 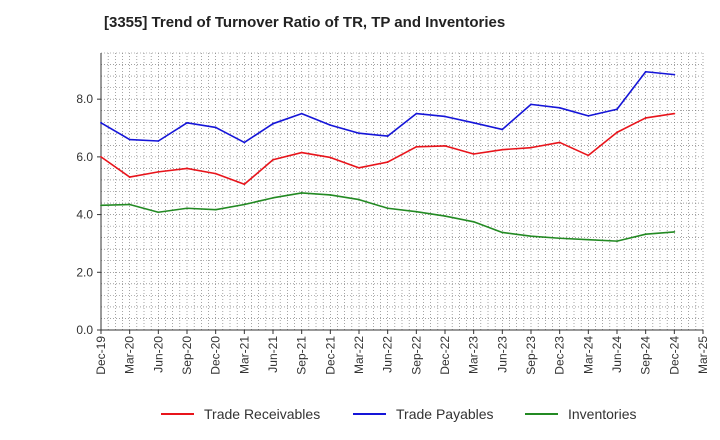 I want to click on x-tick-label: Sep-23, so click(x=531, y=355).